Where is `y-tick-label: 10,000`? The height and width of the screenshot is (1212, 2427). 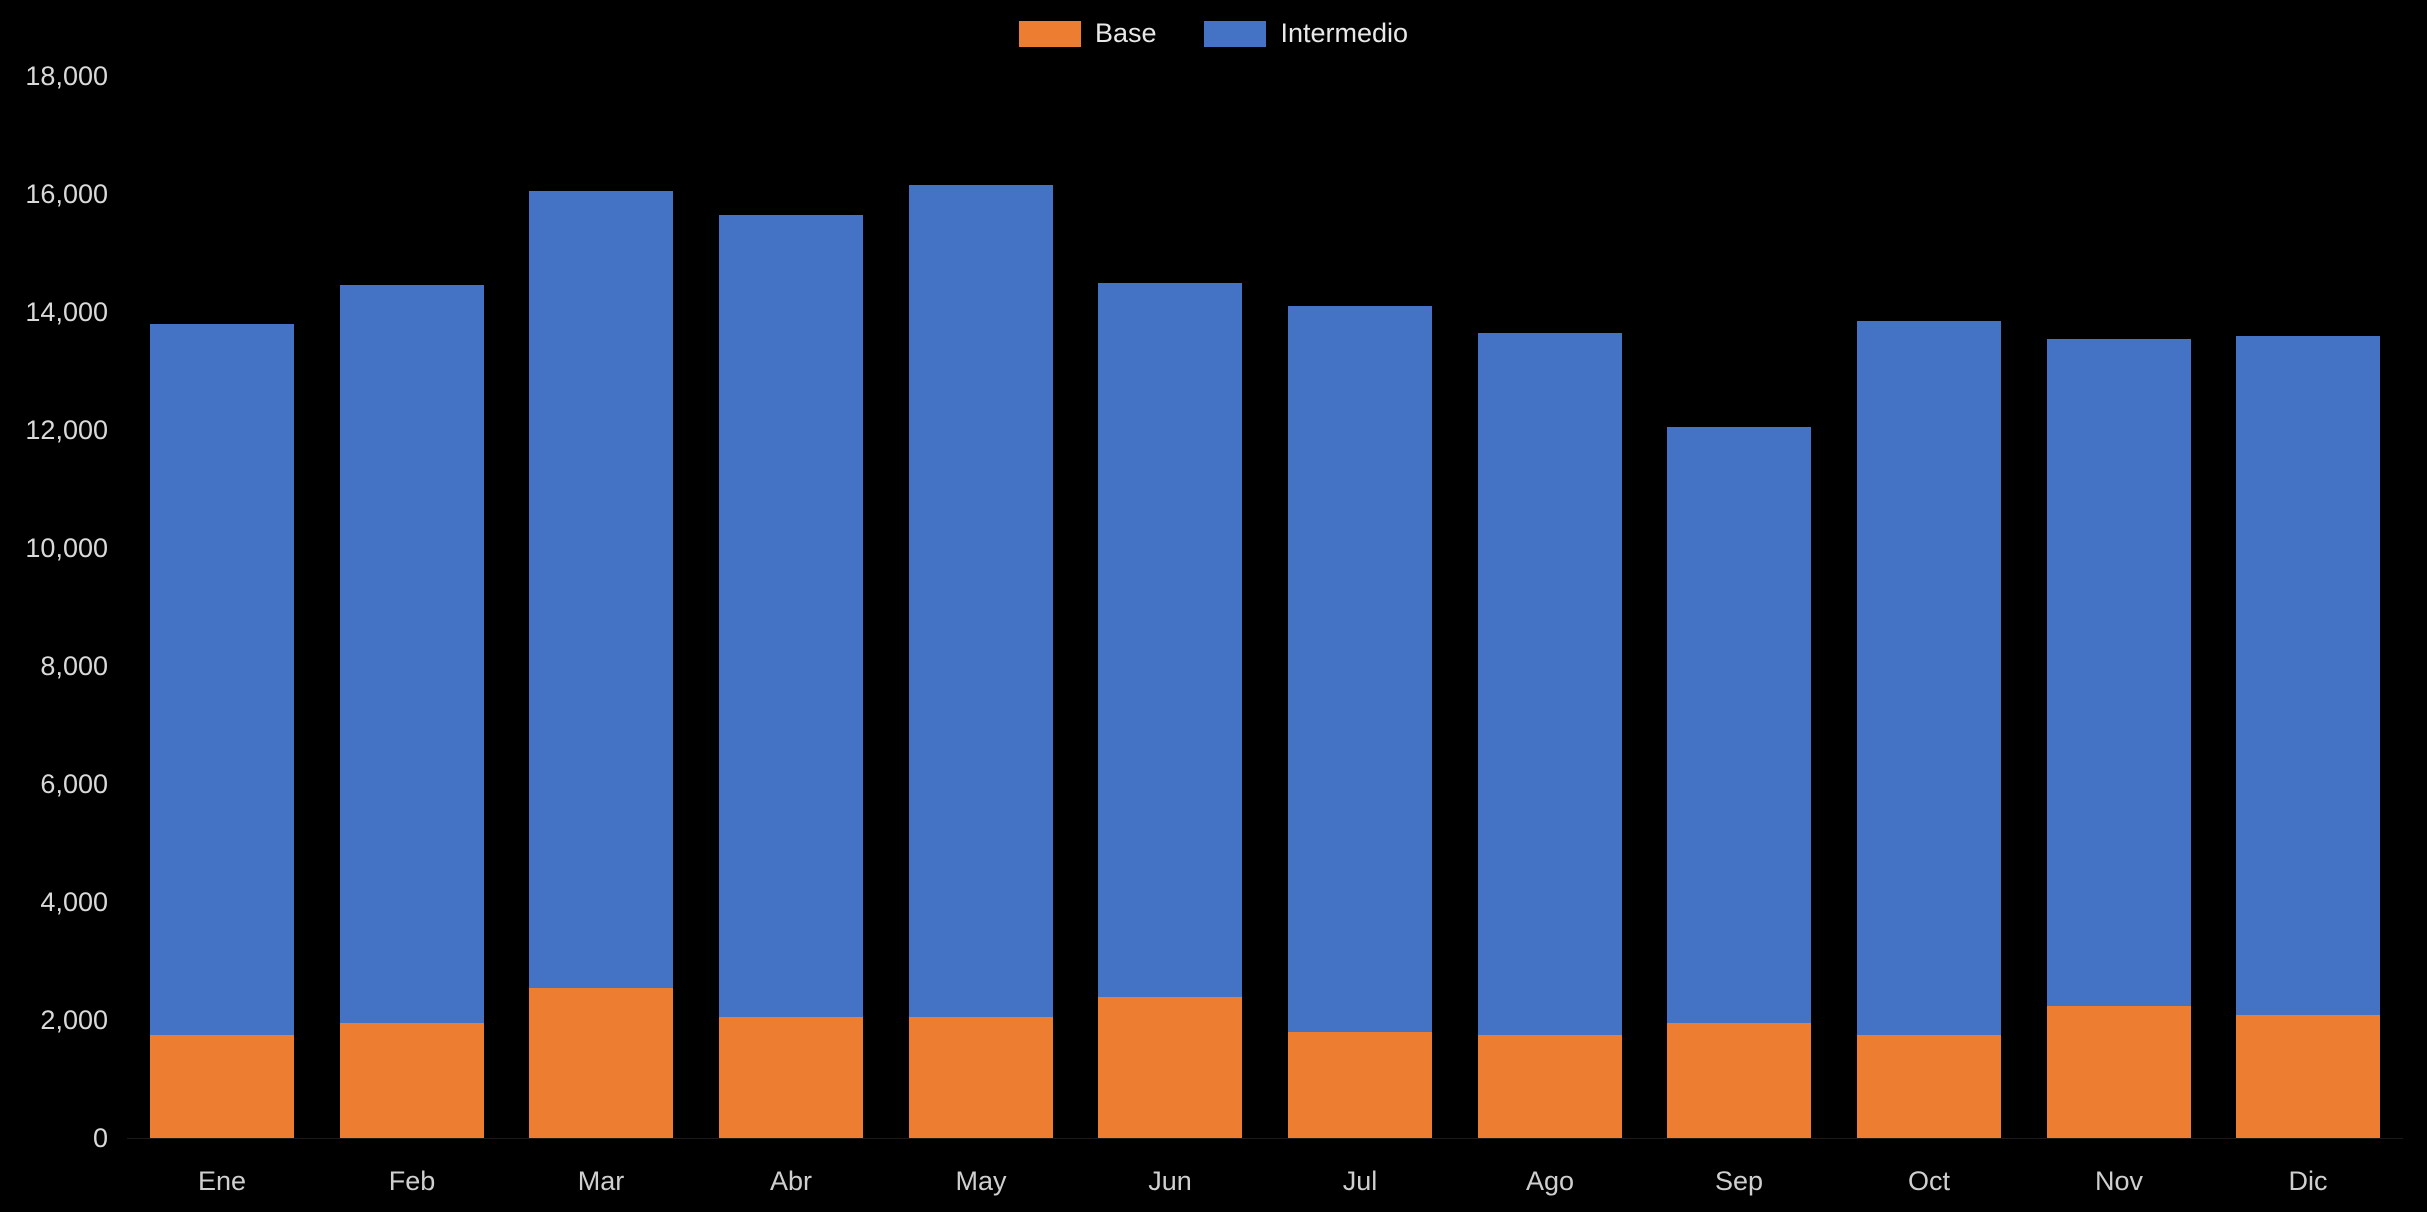
y-tick-label: 10,000 is located at coordinates (66, 548).